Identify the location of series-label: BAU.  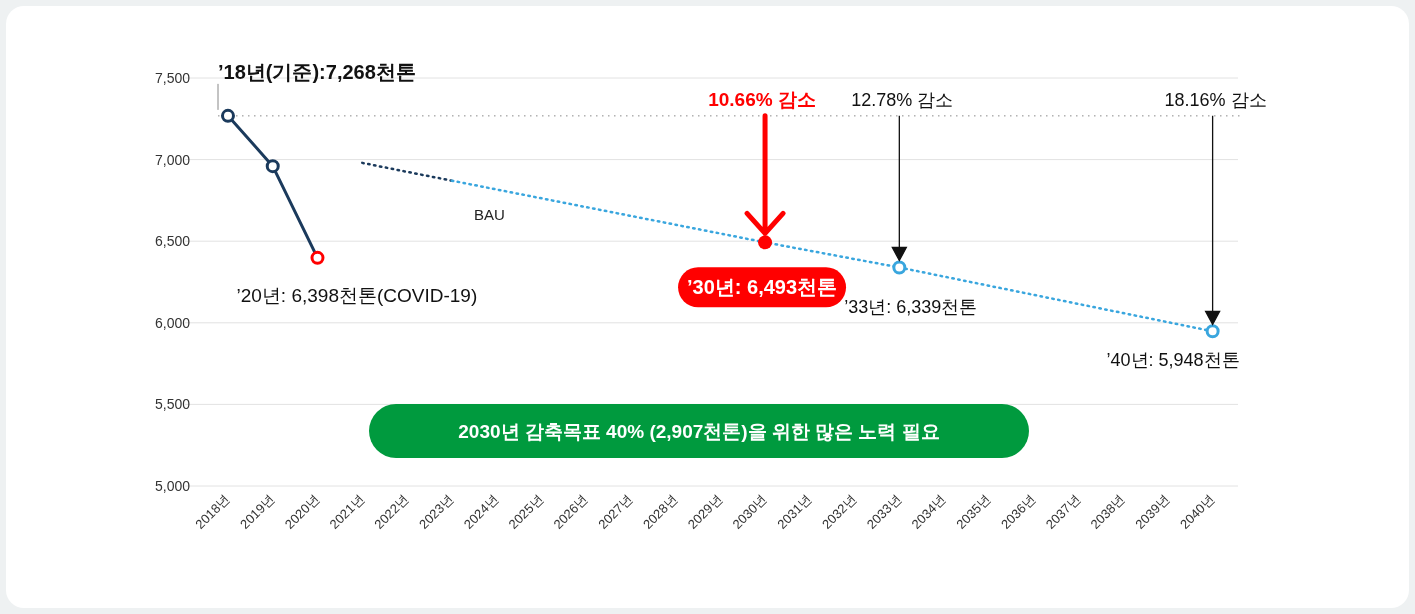
(489, 215).